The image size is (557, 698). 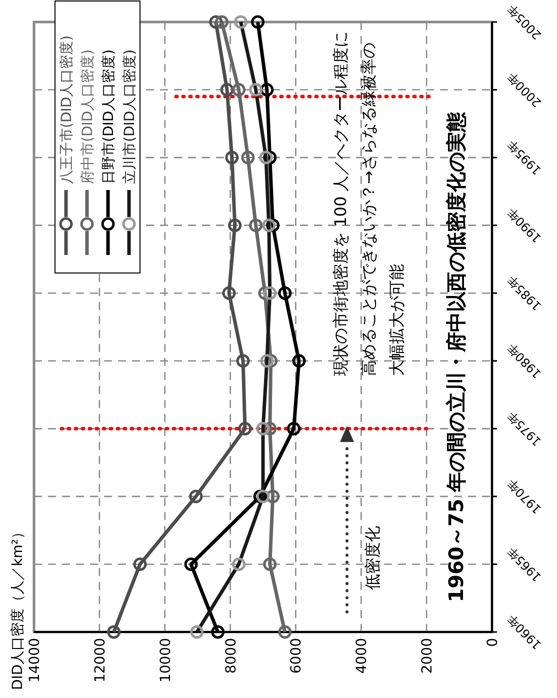 I want to click on x-tick-label: 2000, so click(x=428, y=656).